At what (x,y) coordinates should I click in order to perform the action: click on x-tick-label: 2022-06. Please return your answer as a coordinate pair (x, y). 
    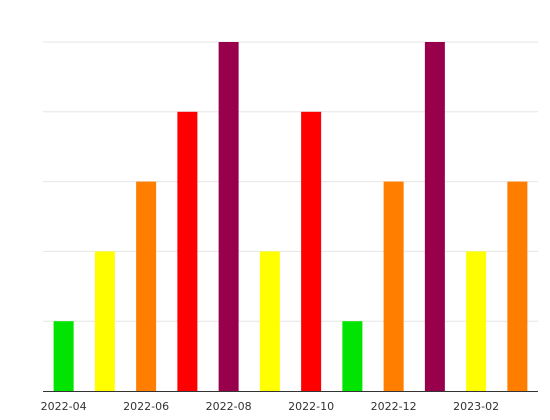
    Looking at the image, I should click on (146, 406).